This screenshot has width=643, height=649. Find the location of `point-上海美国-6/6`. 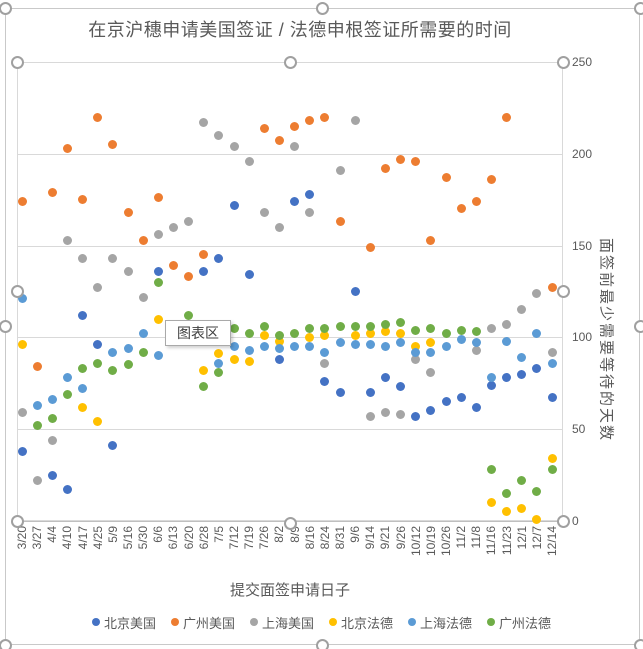

point-上海美国-6/6 is located at coordinates (158, 235).